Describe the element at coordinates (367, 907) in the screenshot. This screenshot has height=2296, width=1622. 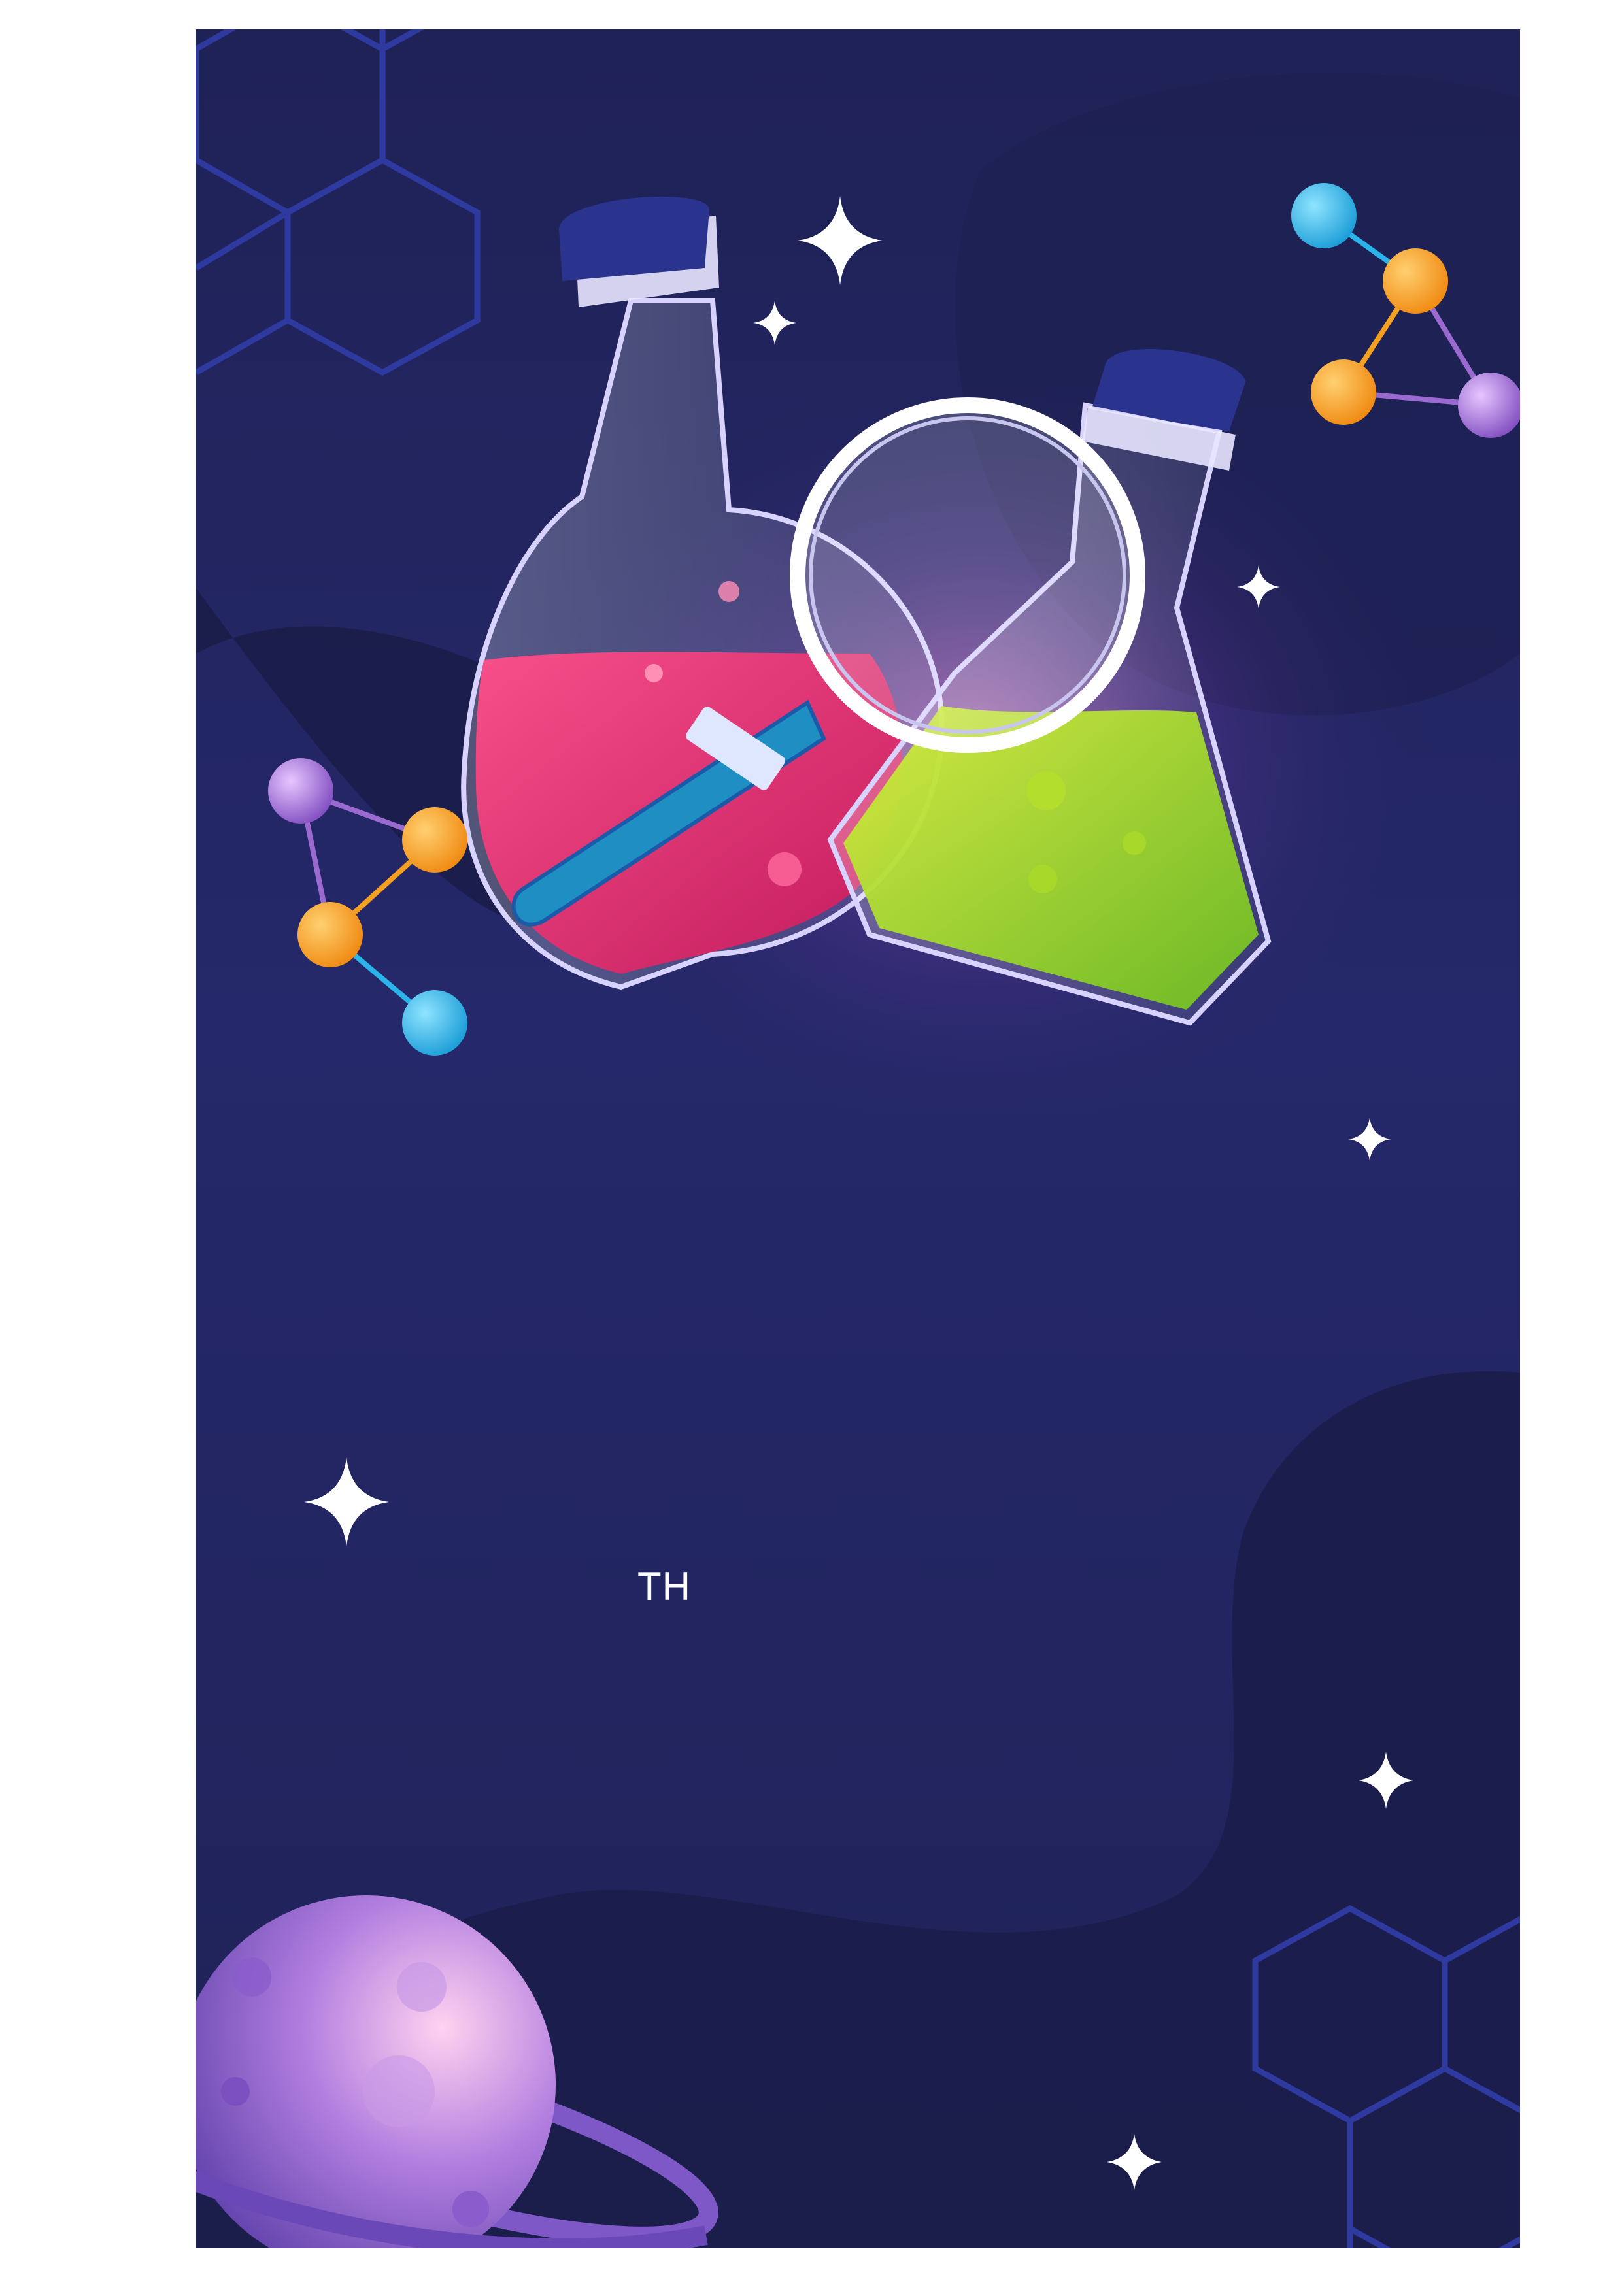
I see `molecule-left` at that location.